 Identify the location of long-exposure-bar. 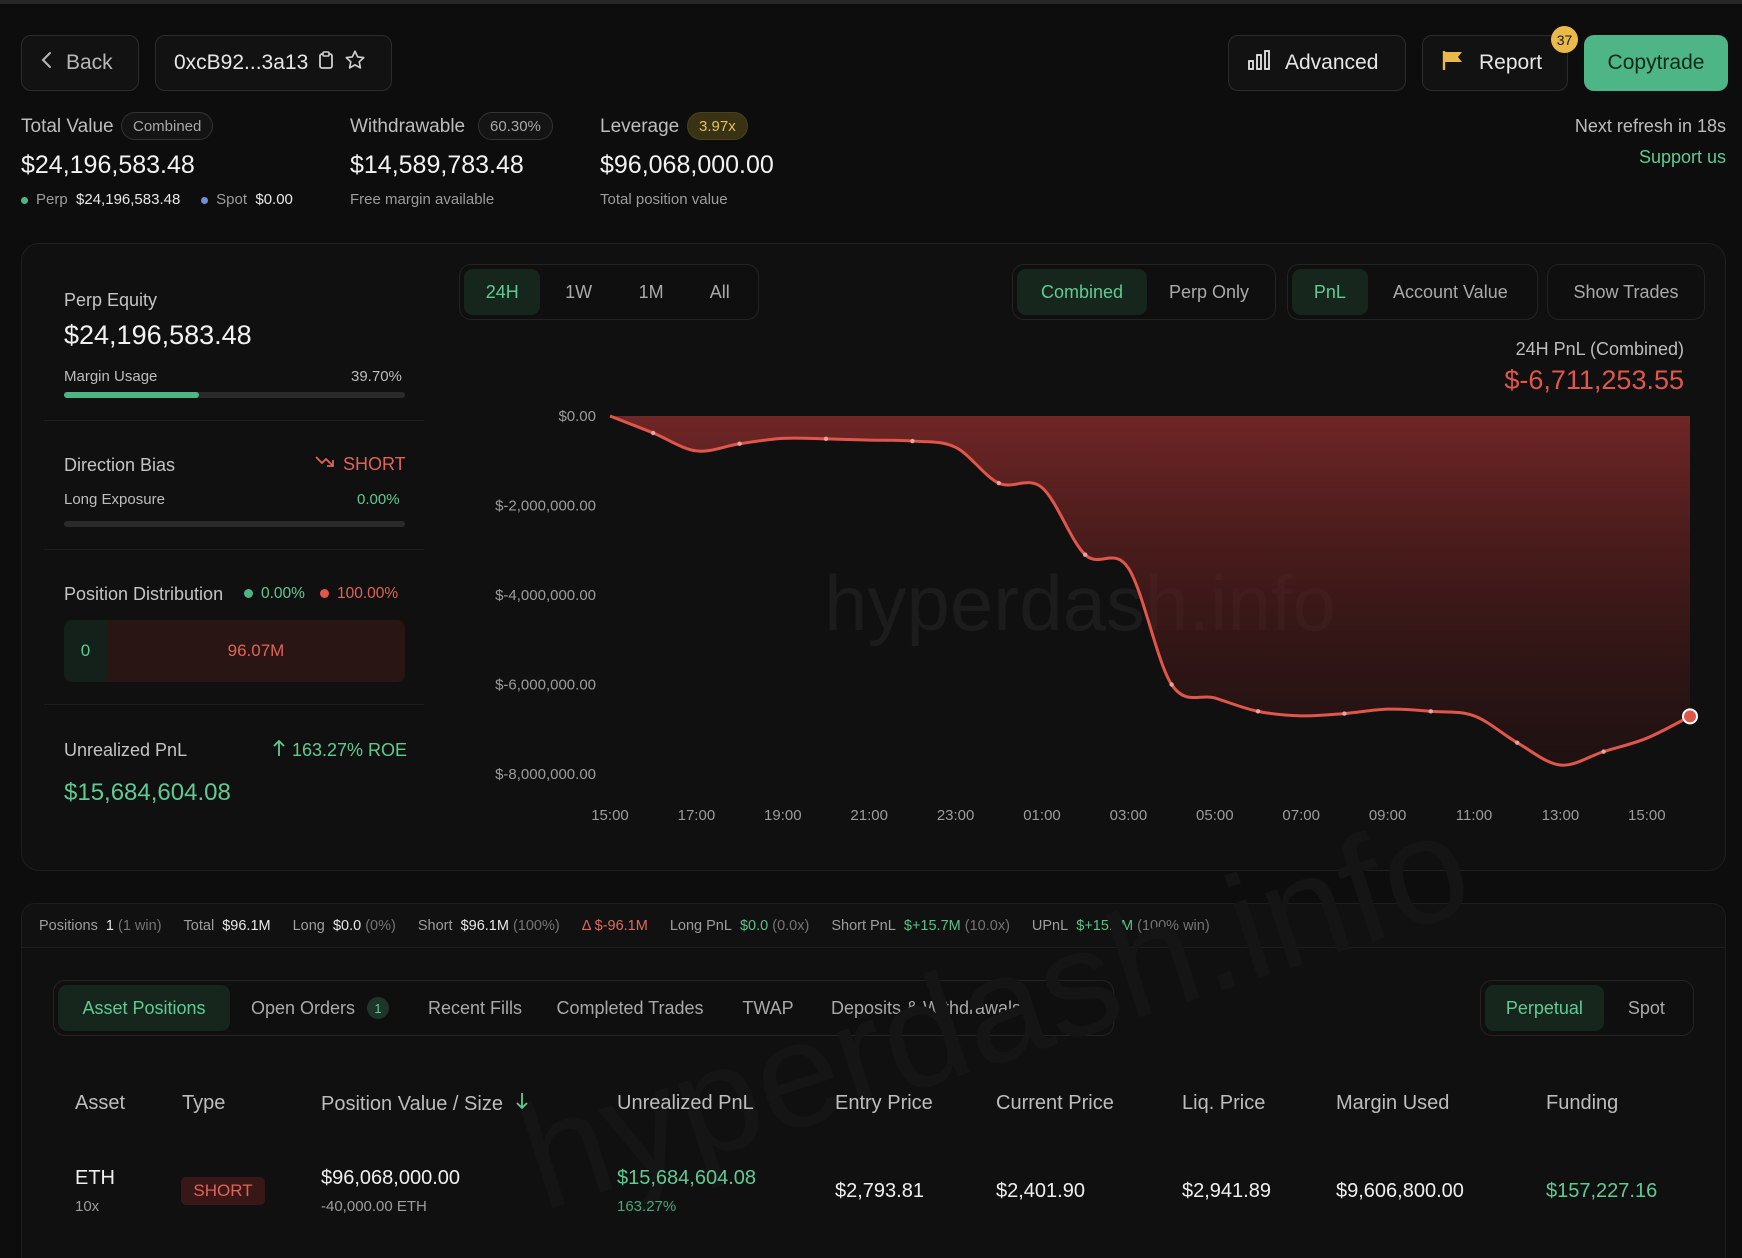
(234, 524).